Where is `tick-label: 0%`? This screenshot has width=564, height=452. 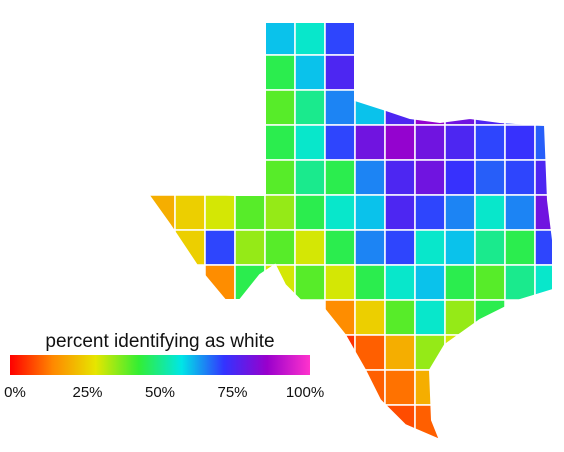 tick-label: 0% is located at coordinates (15, 392).